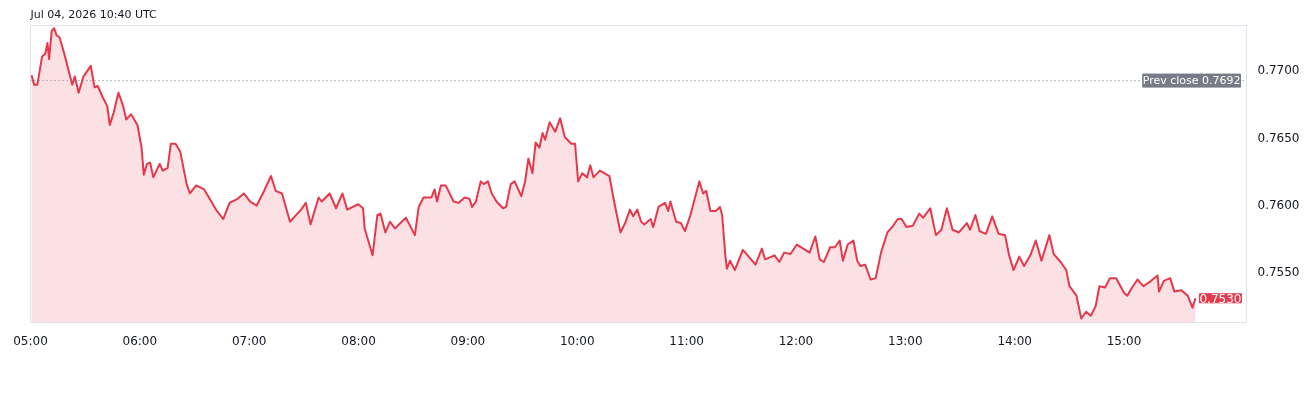  I want to click on x-tick-label: 09:00, so click(468, 340).